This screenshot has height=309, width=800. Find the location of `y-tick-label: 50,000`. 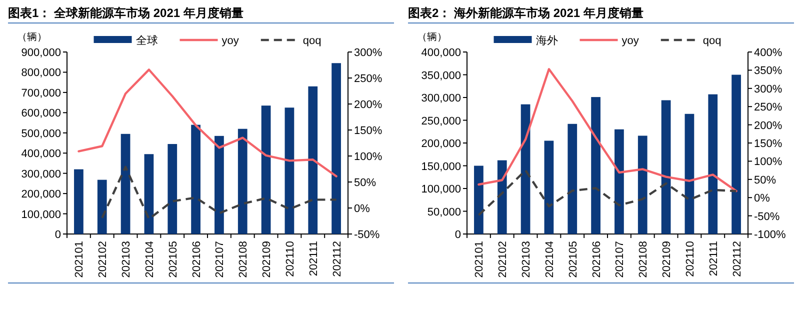

y-tick-label: 50,000 is located at coordinates (444, 212).